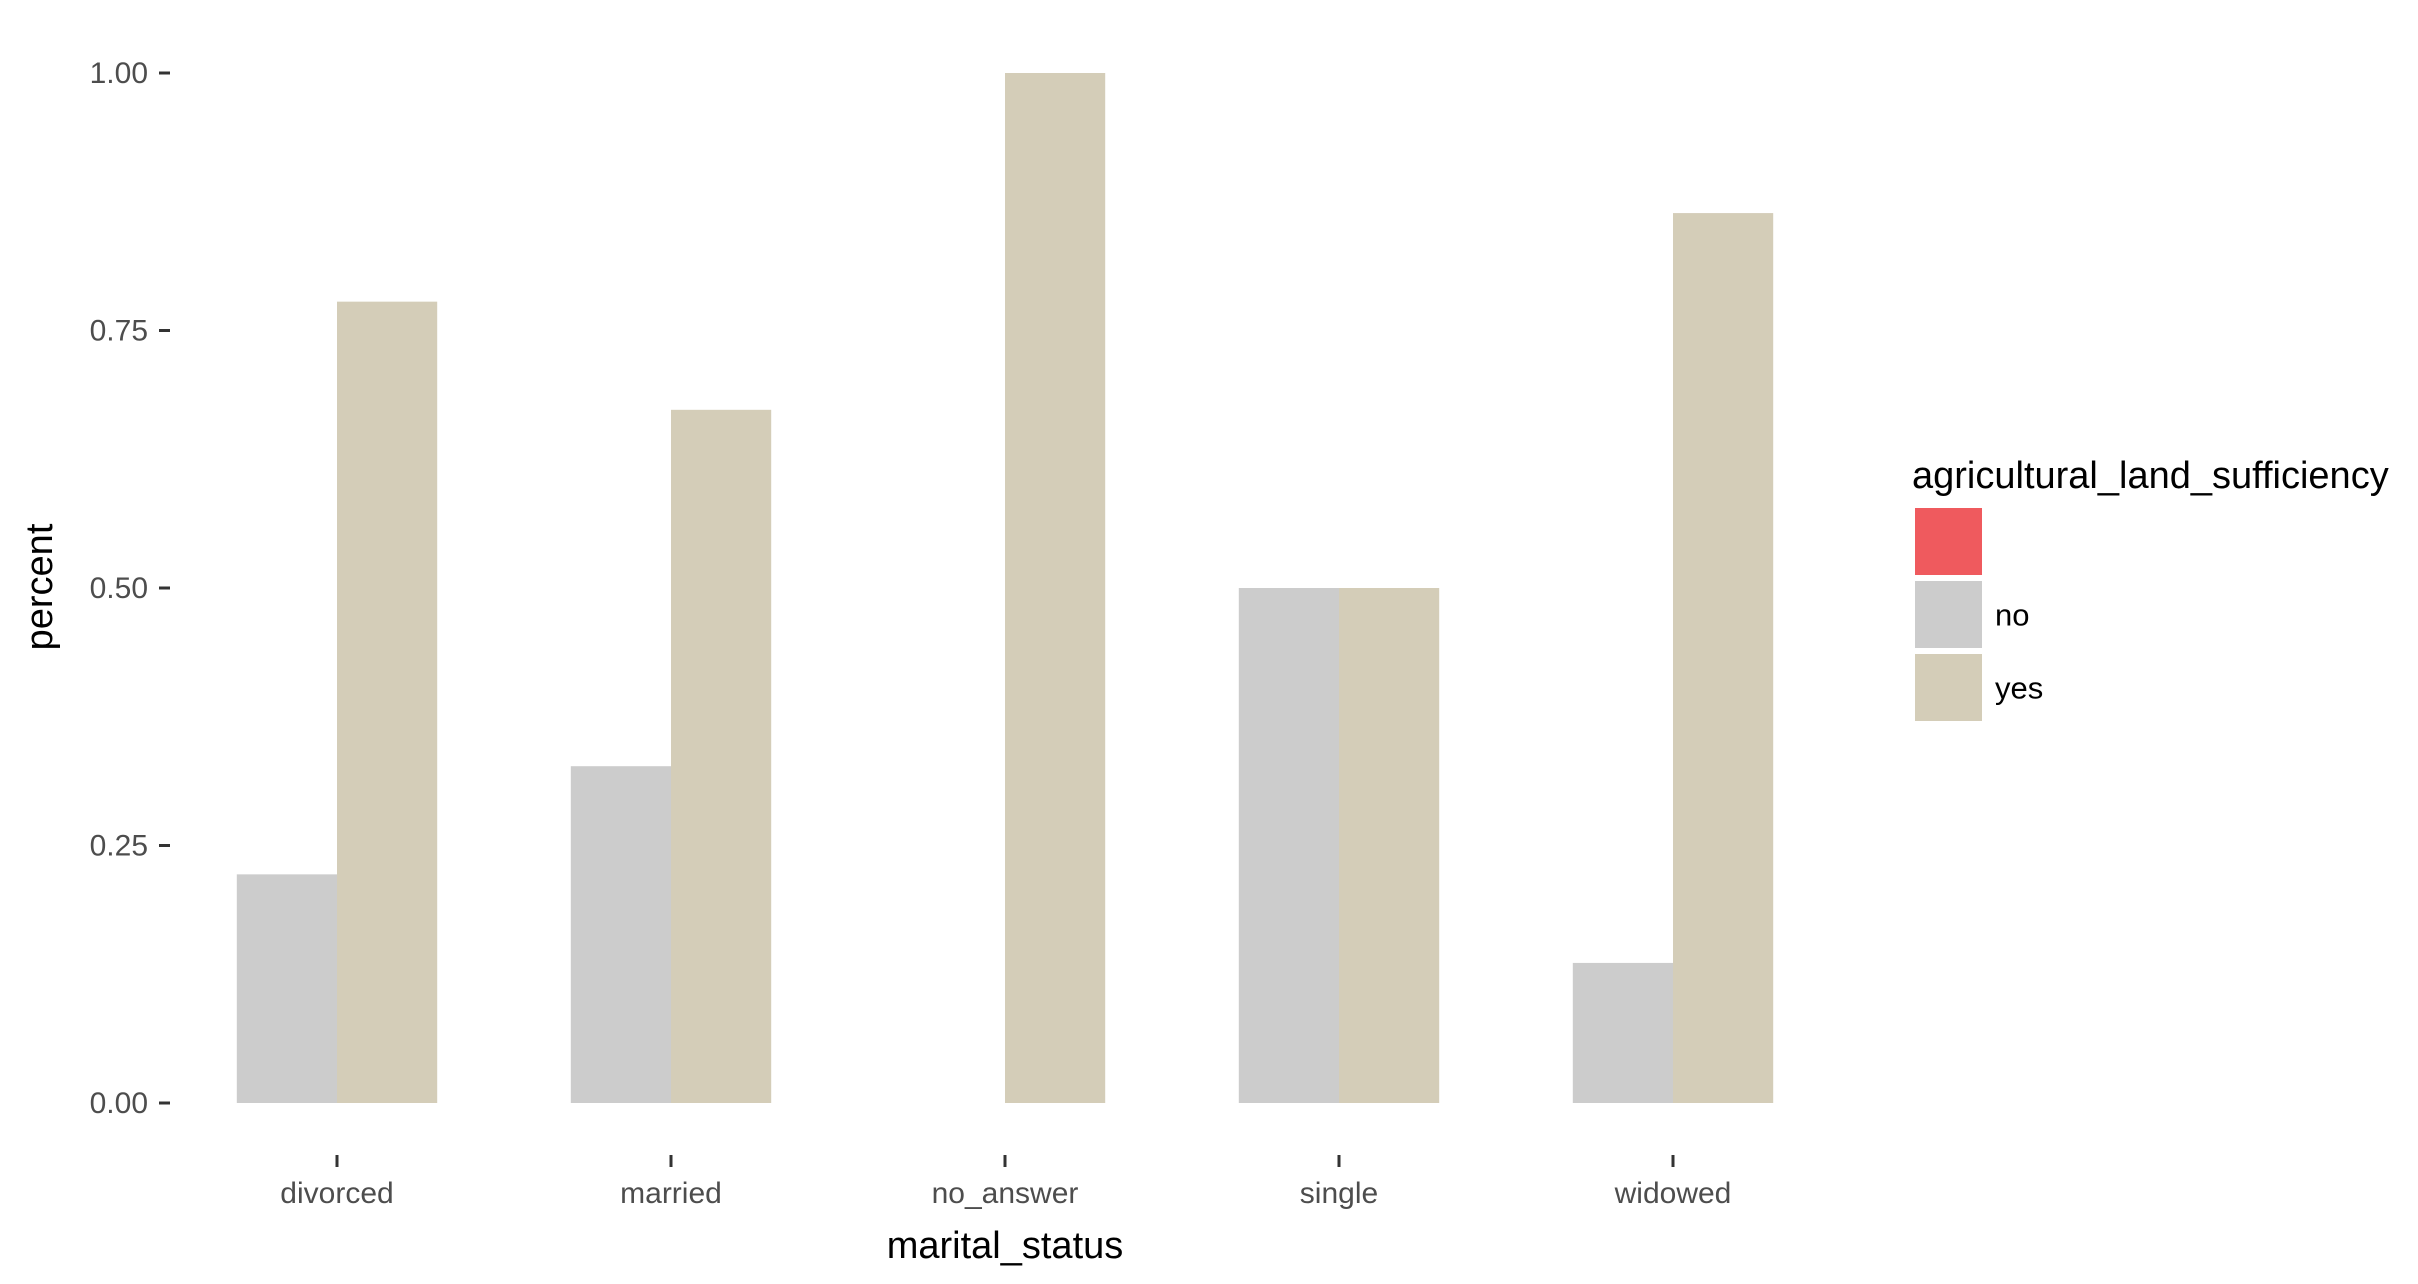 The height and width of the screenshot is (1284, 2418). Describe the element at coordinates (1005, 1193) in the screenshot. I see `x-tick-label: no_answer` at that location.